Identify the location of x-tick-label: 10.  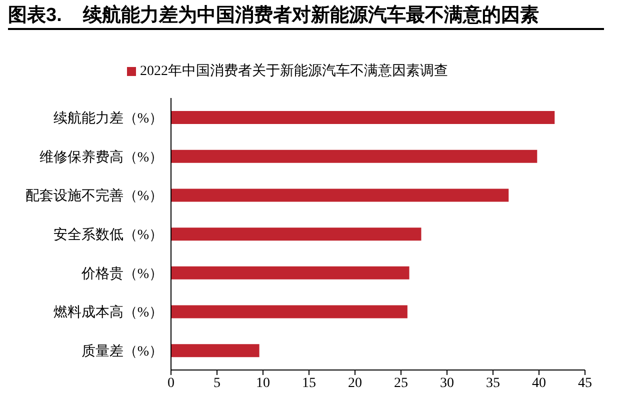
(263, 383).